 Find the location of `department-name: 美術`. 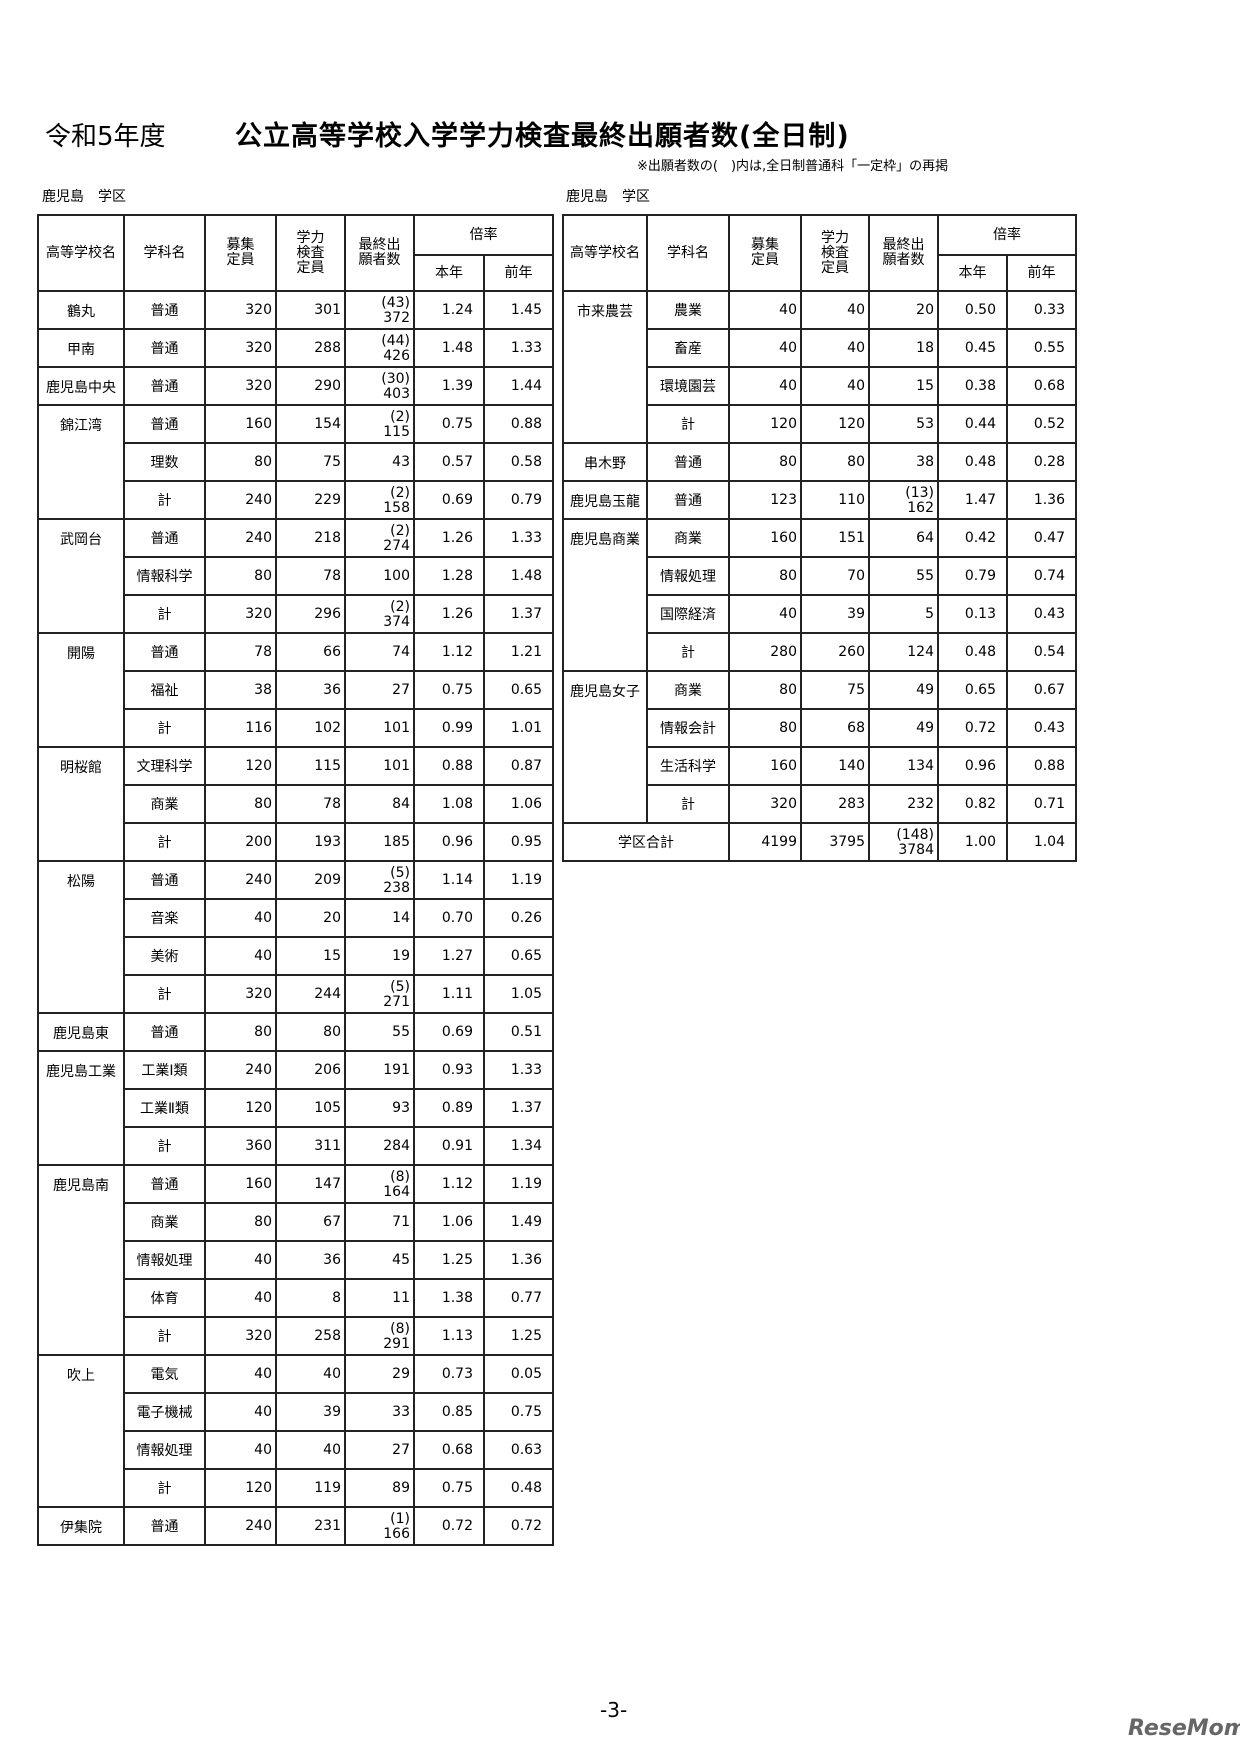

department-name: 美術 is located at coordinates (164, 956).